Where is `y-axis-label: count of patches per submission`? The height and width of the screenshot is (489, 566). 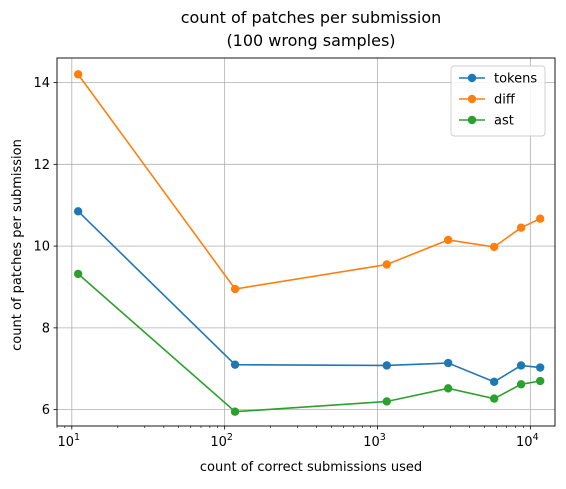 y-axis-label: count of patches per submission is located at coordinates (17, 245).